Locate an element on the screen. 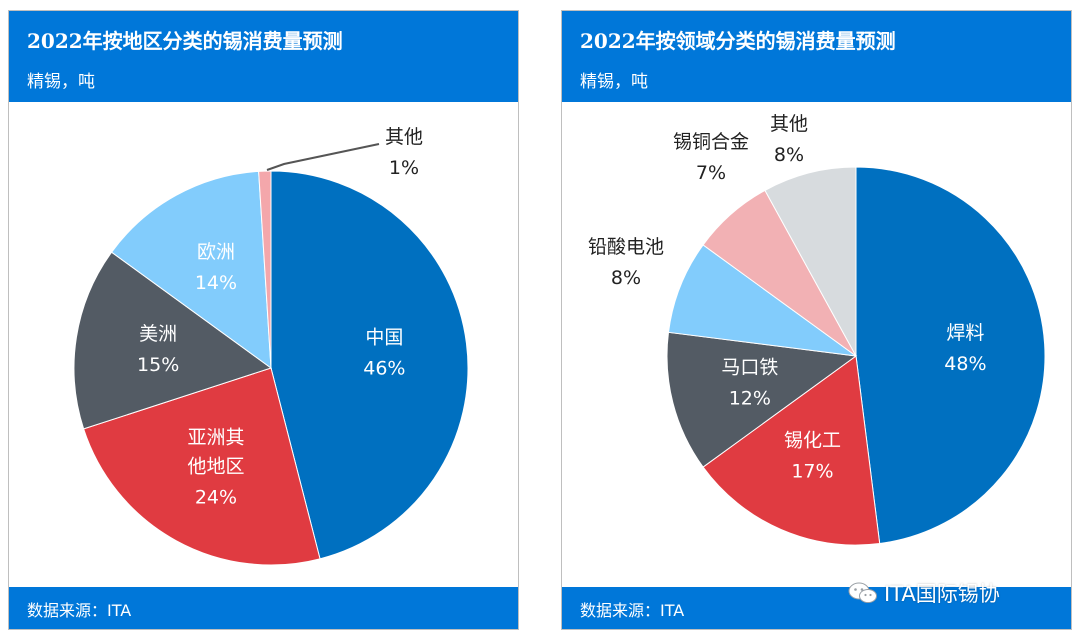 The image size is (1076, 639). slice-percent-label: 14% is located at coordinates (216, 283).